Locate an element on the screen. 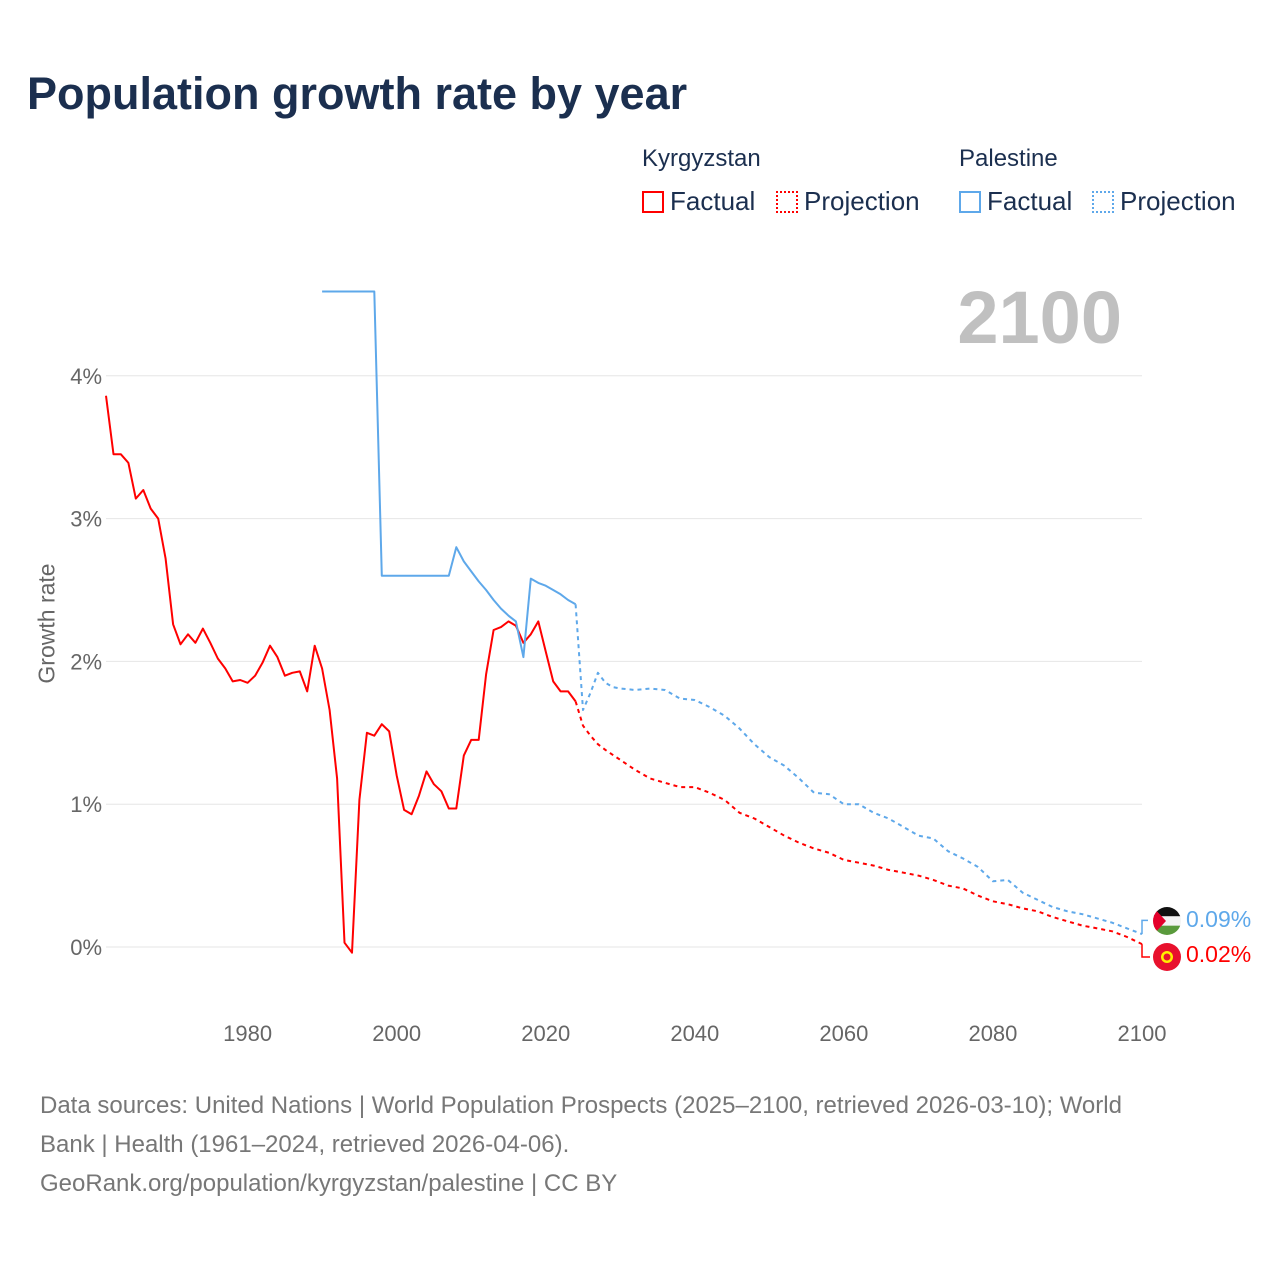  kyrgyzstan-end-value: 0.02% is located at coordinates (1219, 954).